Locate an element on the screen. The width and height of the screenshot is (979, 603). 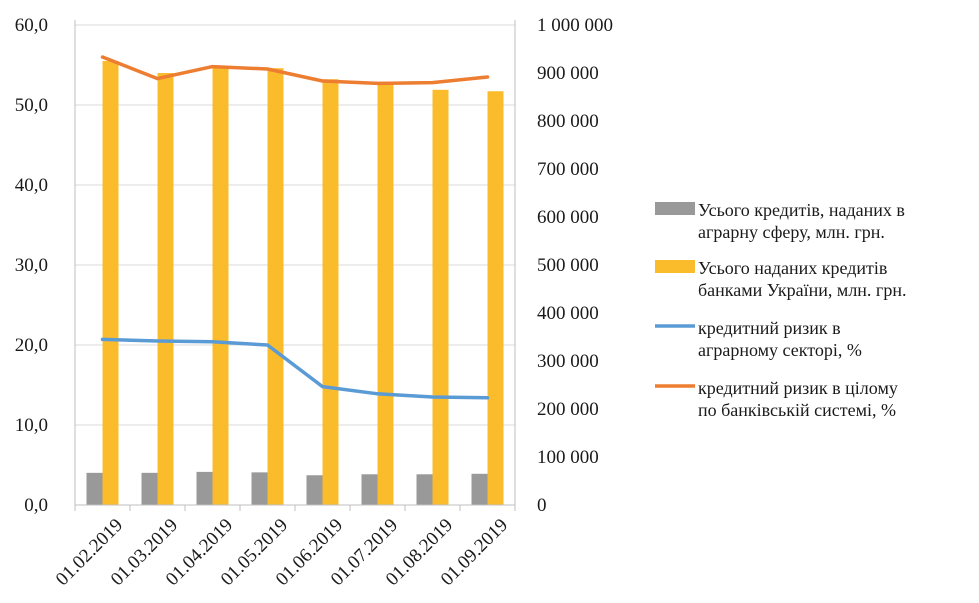
right-axis-tick-label: 1 000 000 is located at coordinates (575, 25).